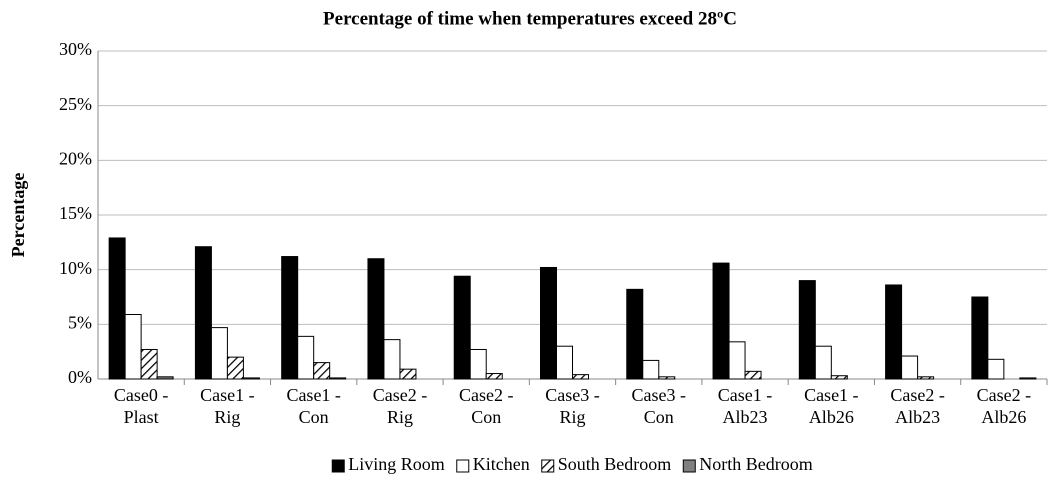 The image size is (1061, 483). I want to click on legend-label: Living Room, so click(396, 464).